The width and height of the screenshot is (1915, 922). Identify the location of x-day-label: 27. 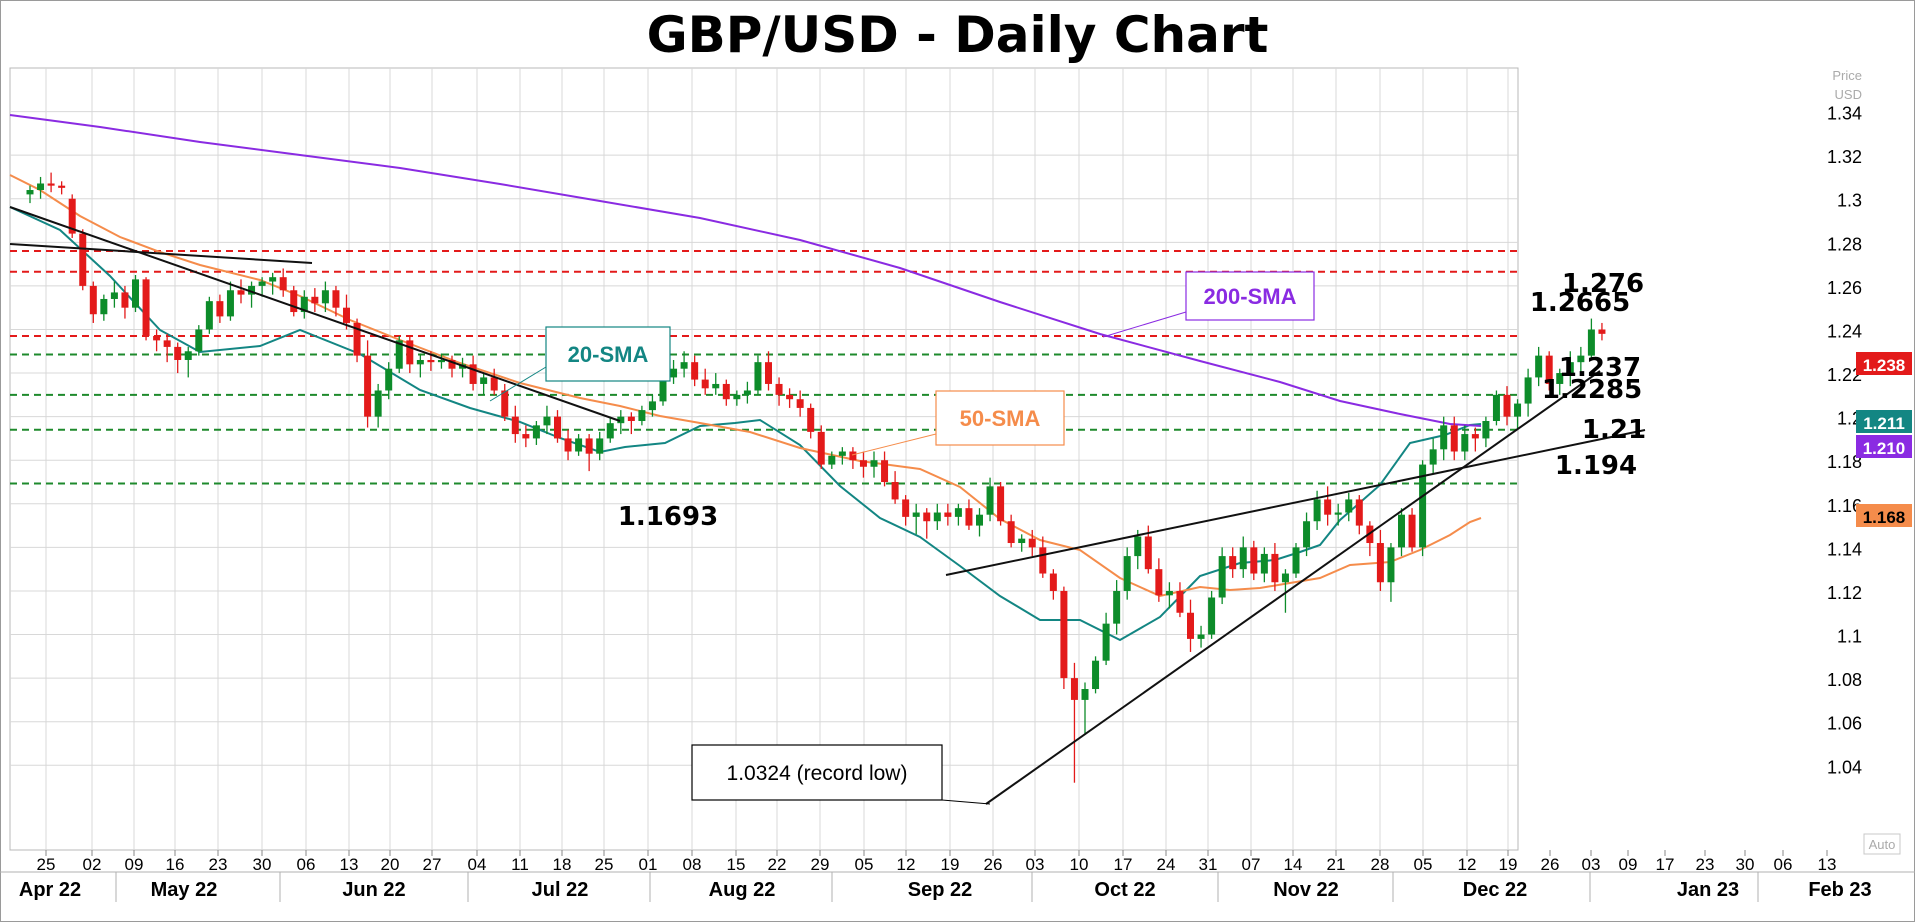
(432, 864).